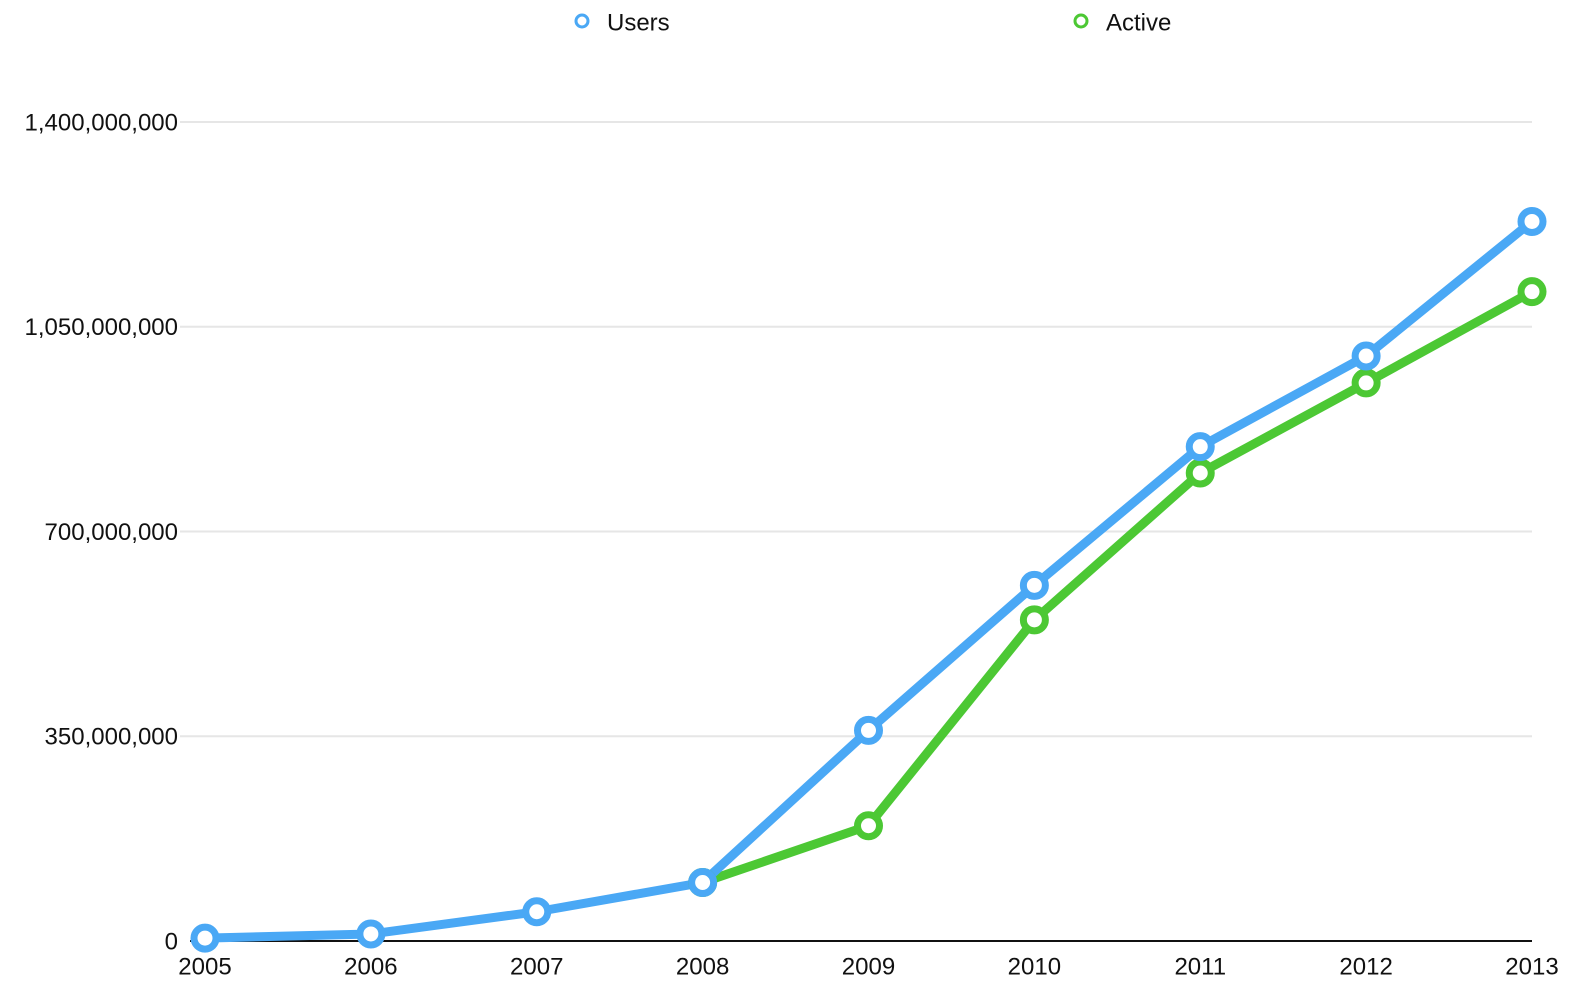 This screenshot has height=987, width=1572. I want to click on x-tick-label: 2009, so click(868, 966).